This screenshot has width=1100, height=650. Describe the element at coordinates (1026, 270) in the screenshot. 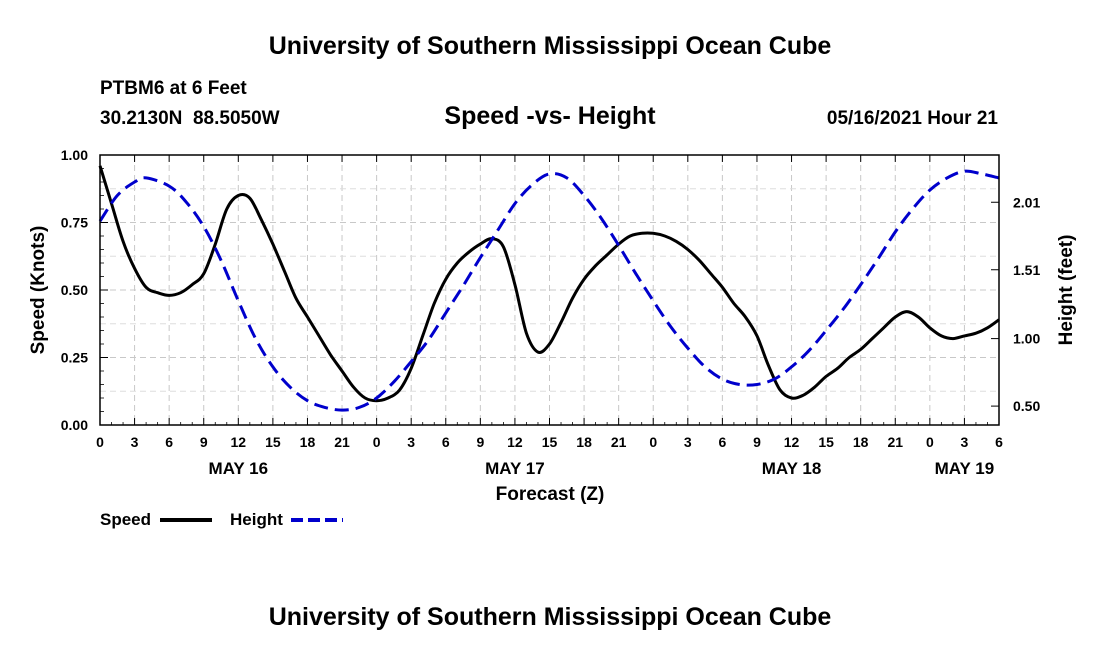

I see `right-tick-label: 1.51` at that location.